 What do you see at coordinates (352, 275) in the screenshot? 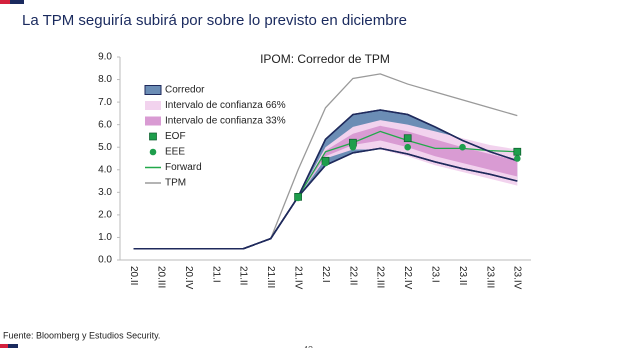
I see `x-tick-label: 22.II` at bounding box center [352, 275].